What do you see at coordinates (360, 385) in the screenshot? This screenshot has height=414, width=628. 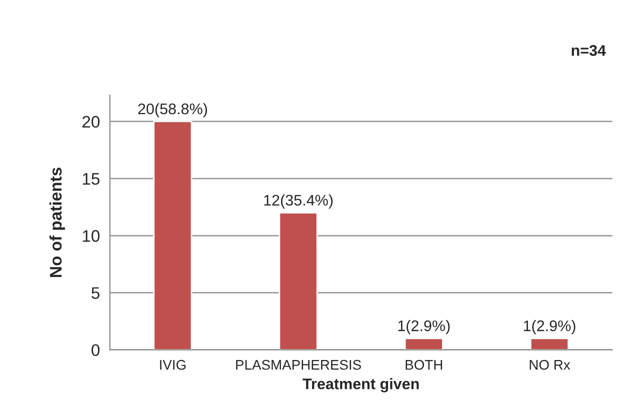 I see `x-axis-title: Treatment given` at bounding box center [360, 385].